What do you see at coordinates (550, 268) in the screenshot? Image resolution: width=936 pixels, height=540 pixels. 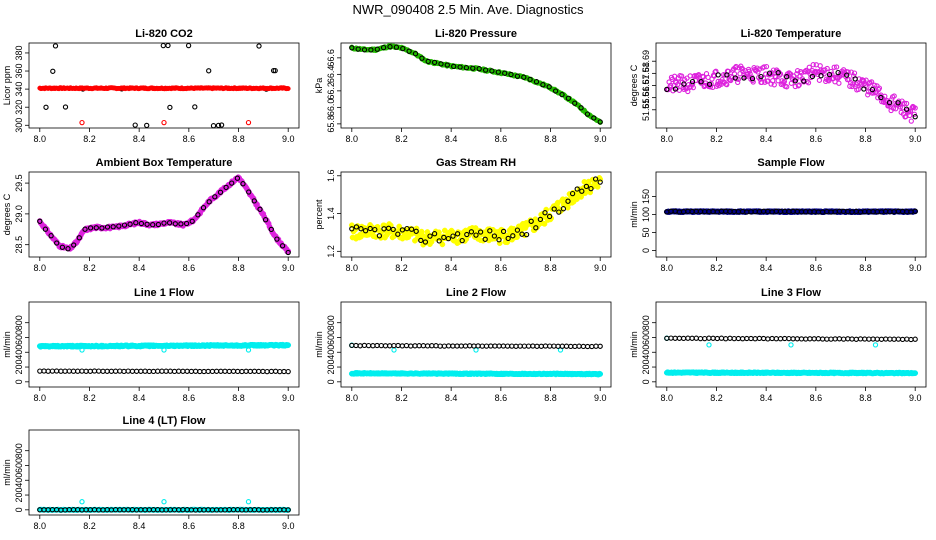 I see `x-tick-label: 8.8` at bounding box center [550, 268].